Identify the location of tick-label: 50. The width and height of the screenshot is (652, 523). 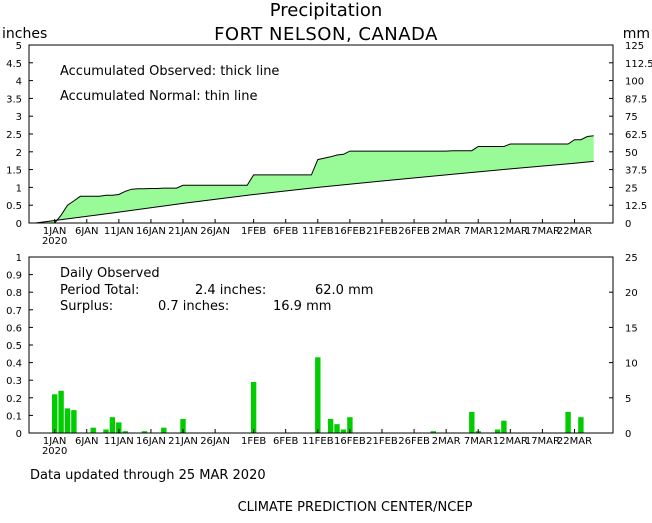
(631, 153).